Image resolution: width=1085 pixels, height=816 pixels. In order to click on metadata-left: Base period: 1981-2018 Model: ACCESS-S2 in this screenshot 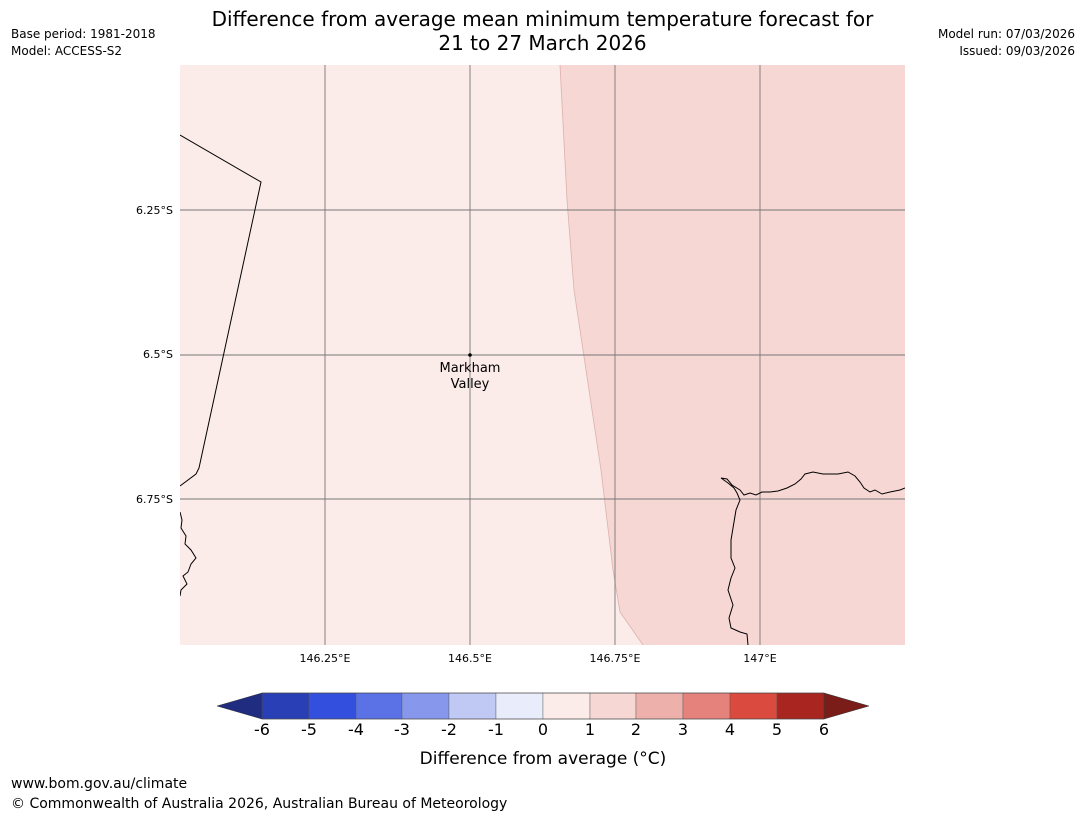, I will do `click(83, 43)`.